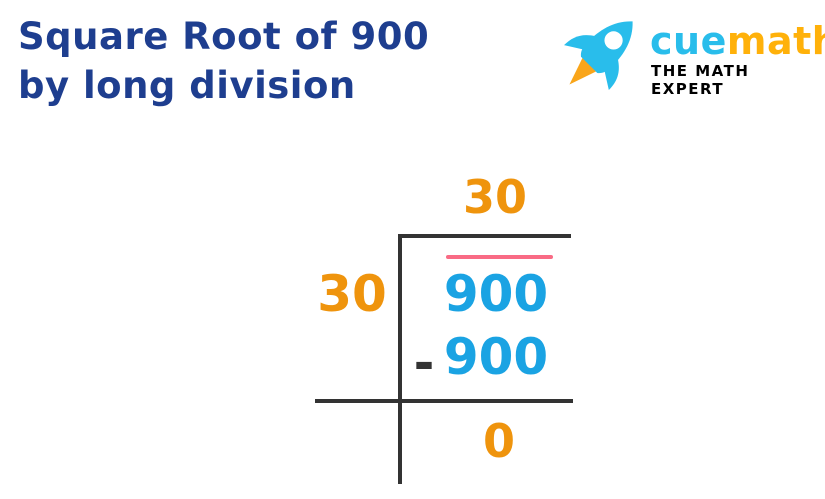 The width and height of the screenshot is (825, 499). I want to click on logo-math-text: math, so click(775, 41).